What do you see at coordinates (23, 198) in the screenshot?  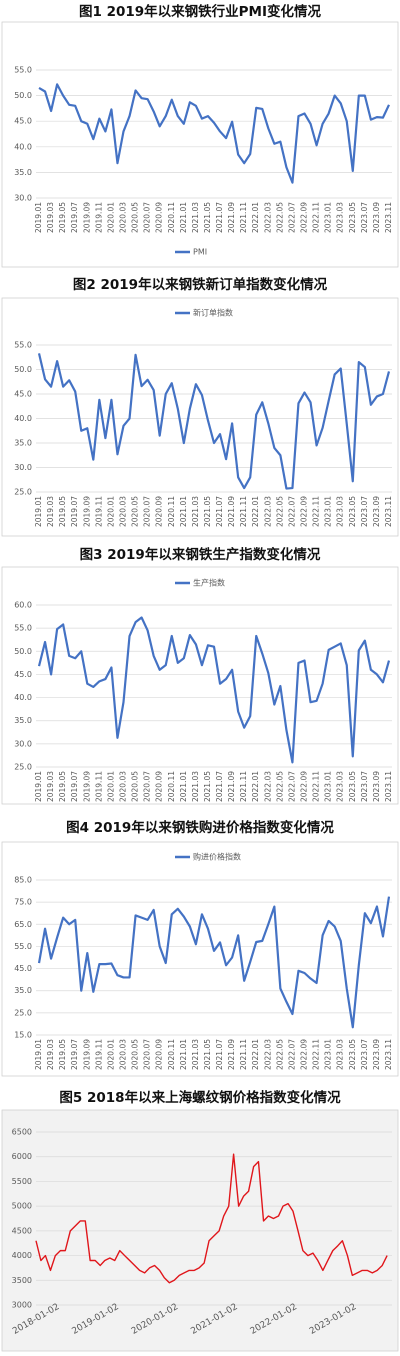 I see `y-tick-label: 30.0` at bounding box center [23, 198].